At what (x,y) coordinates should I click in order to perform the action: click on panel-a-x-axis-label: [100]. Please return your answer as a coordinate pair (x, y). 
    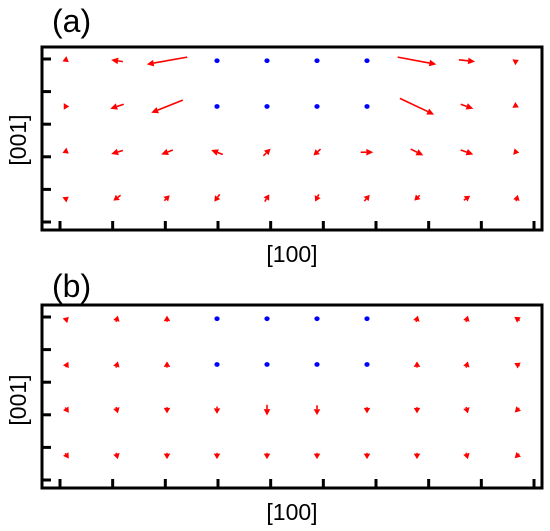
    Looking at the image, I should click on (291, 254).